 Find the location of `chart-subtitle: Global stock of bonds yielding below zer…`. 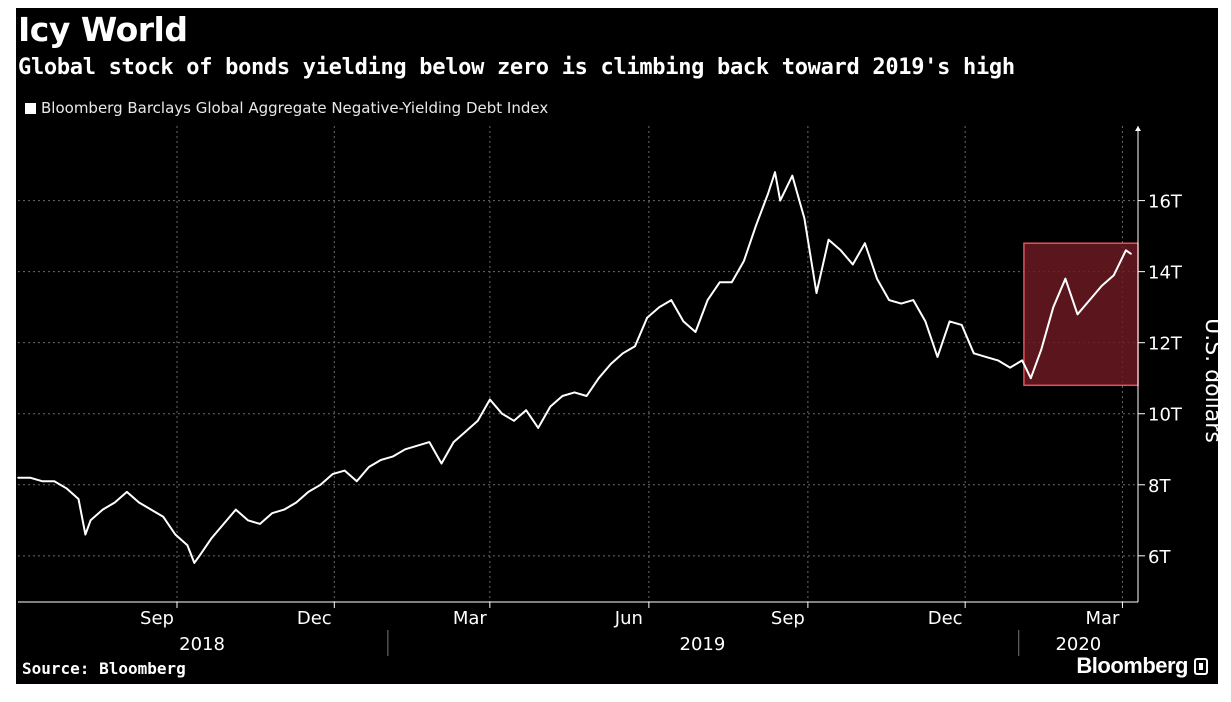

chart-subtitle: Global stock of bonds yielding below zer… is located at coordinates (516, 67).